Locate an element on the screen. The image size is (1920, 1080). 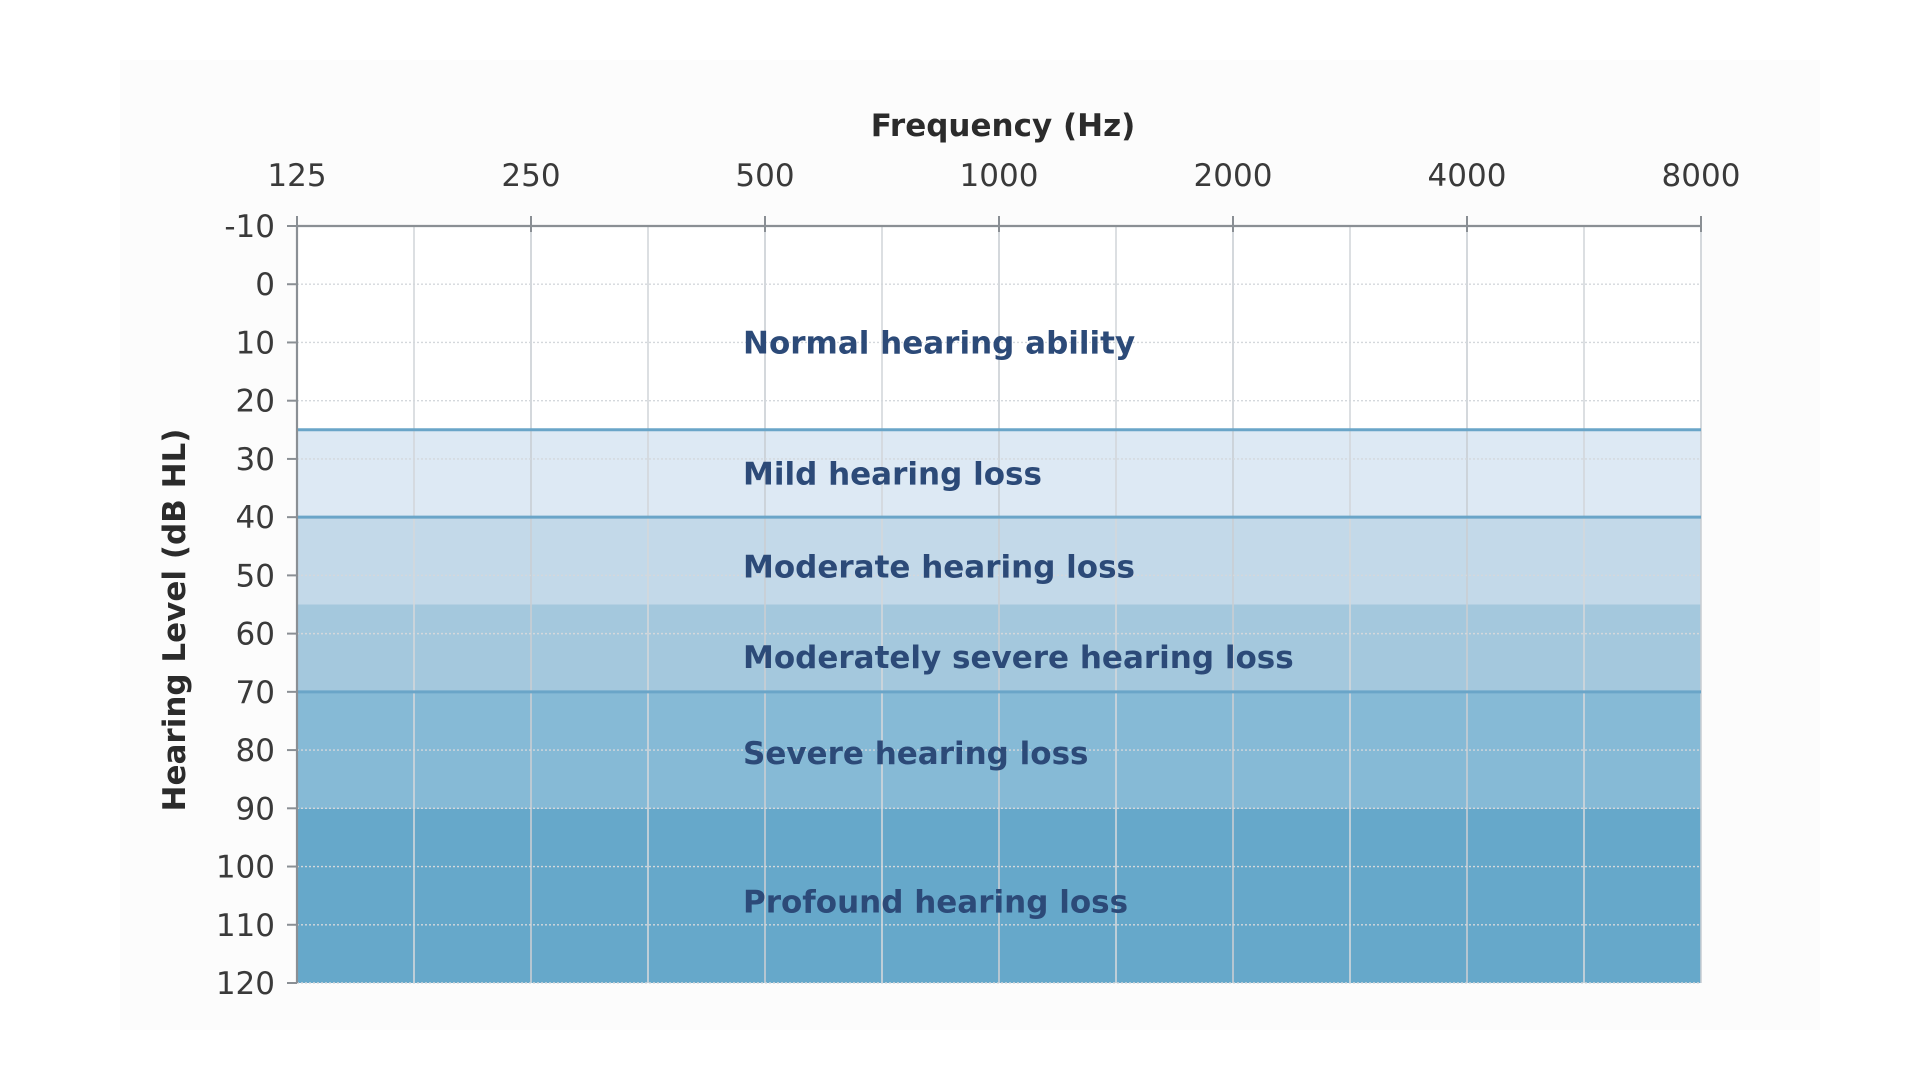
x-tick-label: 2000 is located at coordinates (1233, 176).